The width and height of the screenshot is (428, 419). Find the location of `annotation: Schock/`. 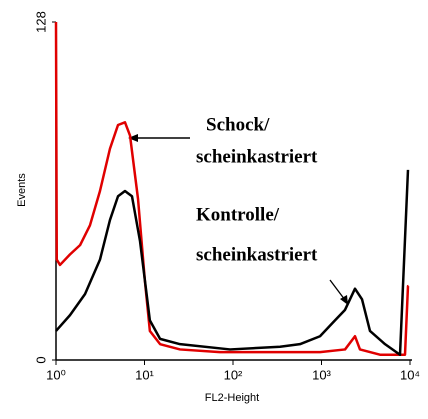

annotation: Schock/ is located at coordinates (238, 124).